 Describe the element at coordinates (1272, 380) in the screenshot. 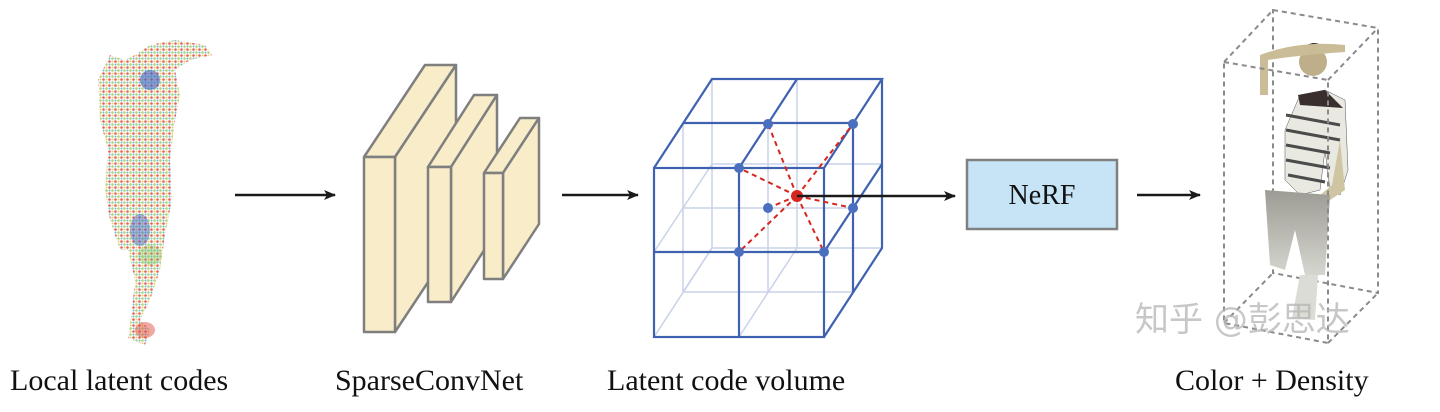

I see `label-color-density: Color + Density` at that location.